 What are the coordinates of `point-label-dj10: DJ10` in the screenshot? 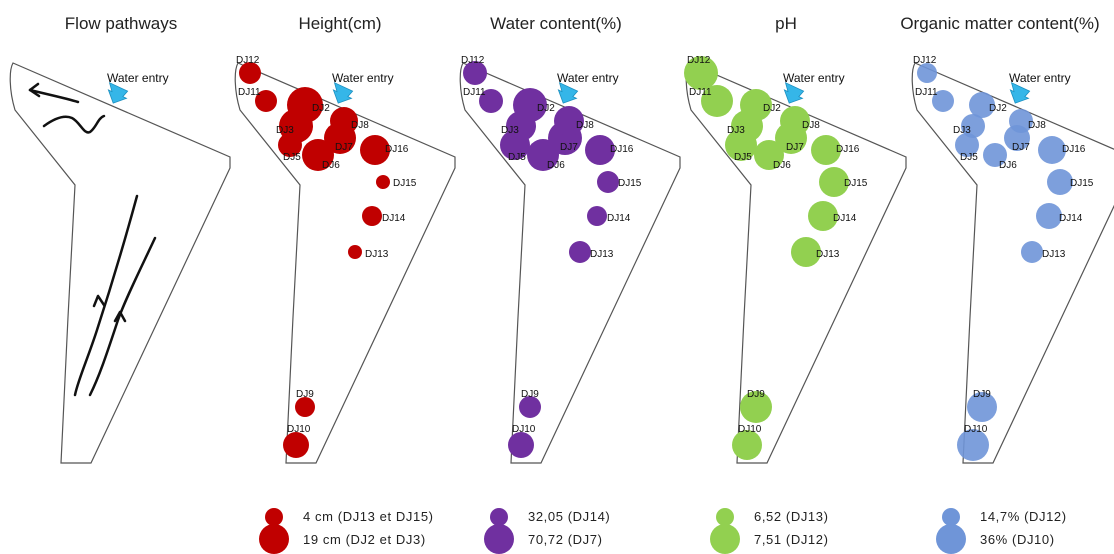 It's located at (976, 429).